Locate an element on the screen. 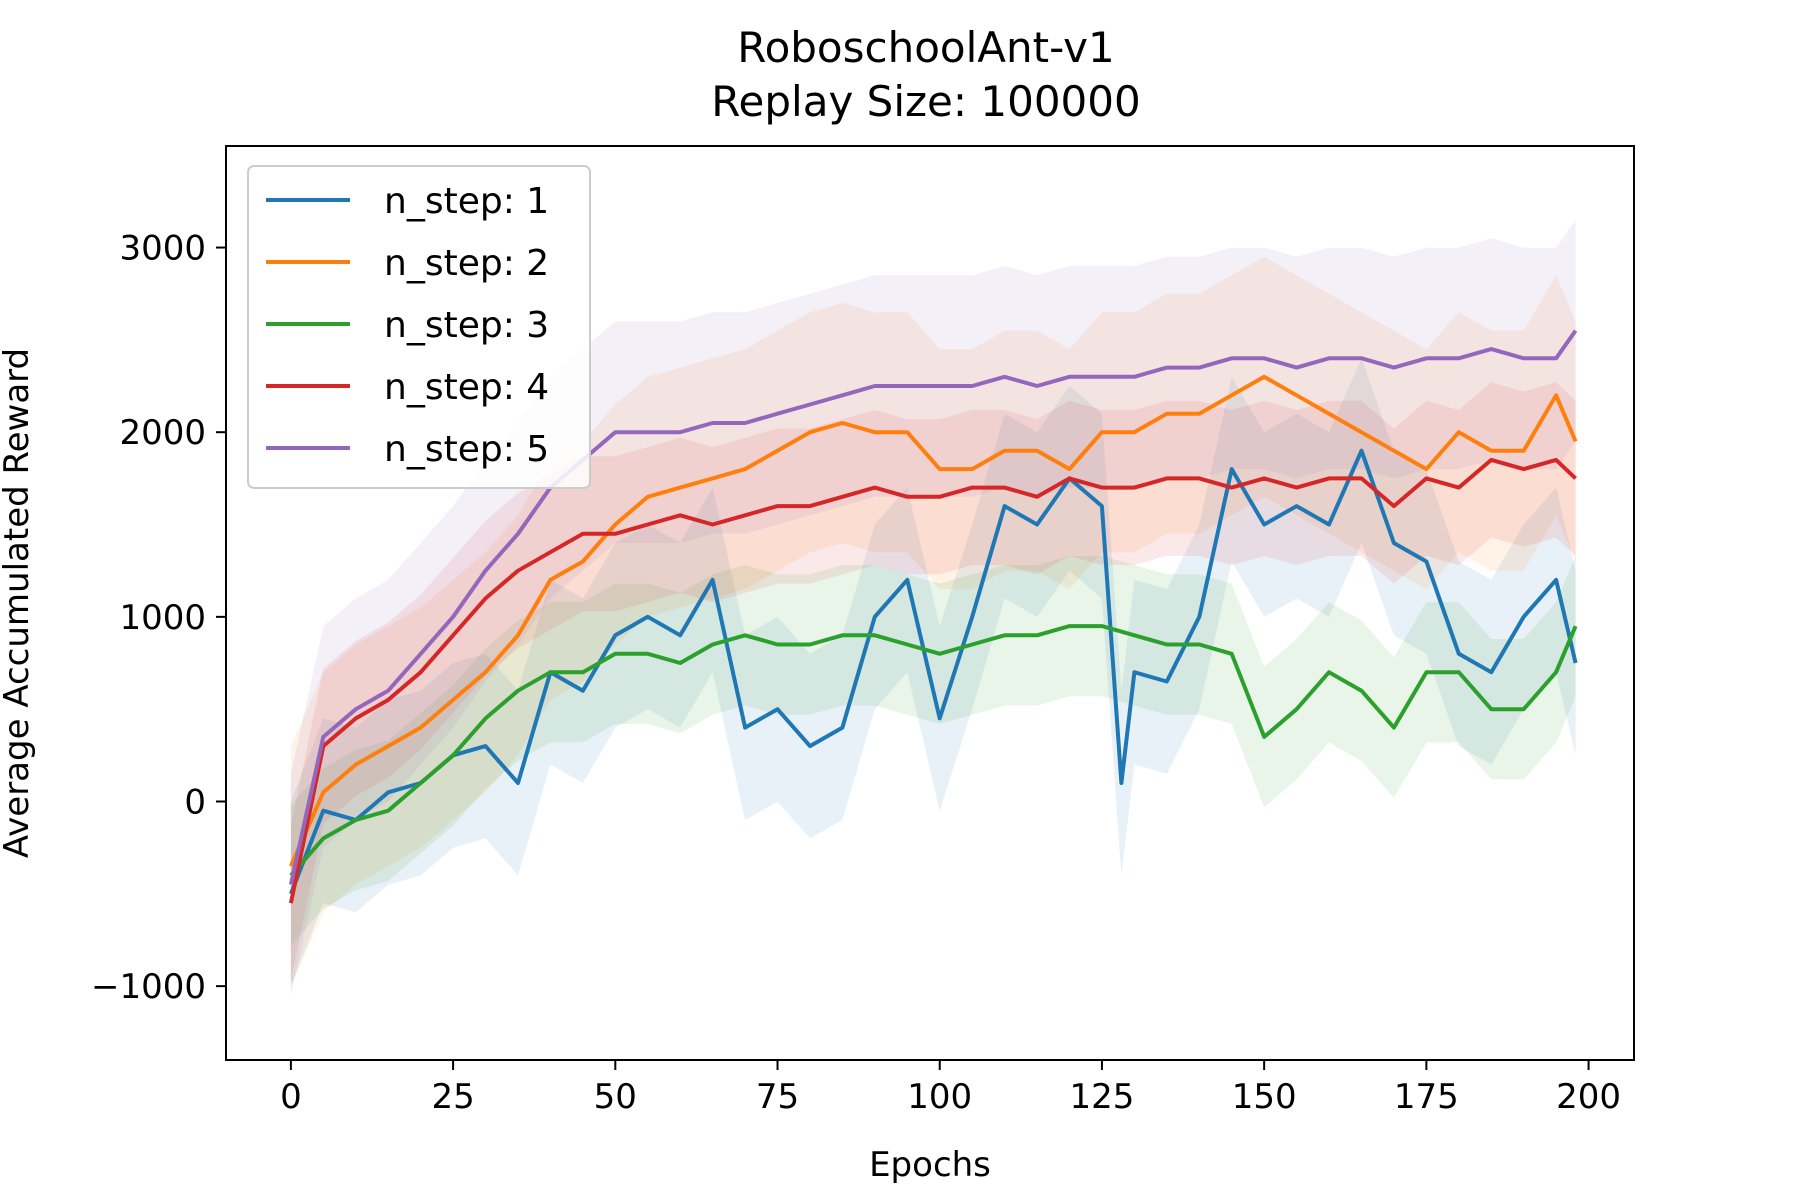  chart-subtitle: Replay Size: 100000 is located at coordinates (925, 101).